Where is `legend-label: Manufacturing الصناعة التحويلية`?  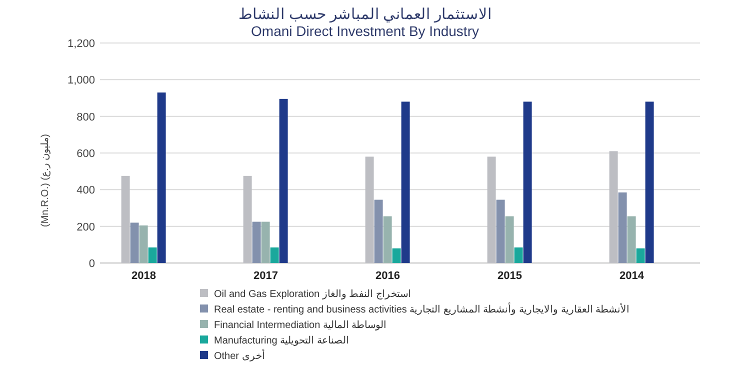
legend-label: Manufacturing الصناعة التحويلية is located at coordinates (281, 341).